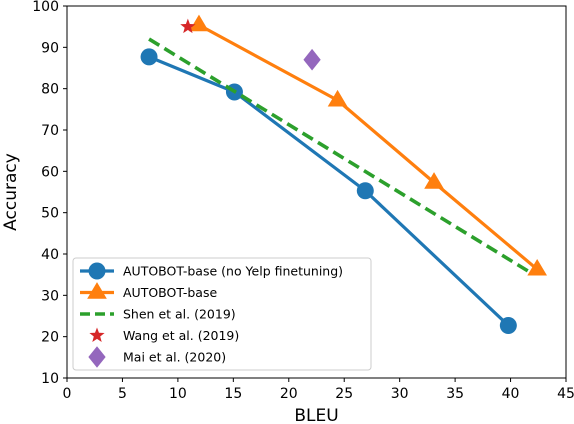 Image resolution: width=574 pixels, height=424 pixels. Describe the element at coordinates (289, 394) in the screenshot. I see `x-tick-label: 20` at that location.